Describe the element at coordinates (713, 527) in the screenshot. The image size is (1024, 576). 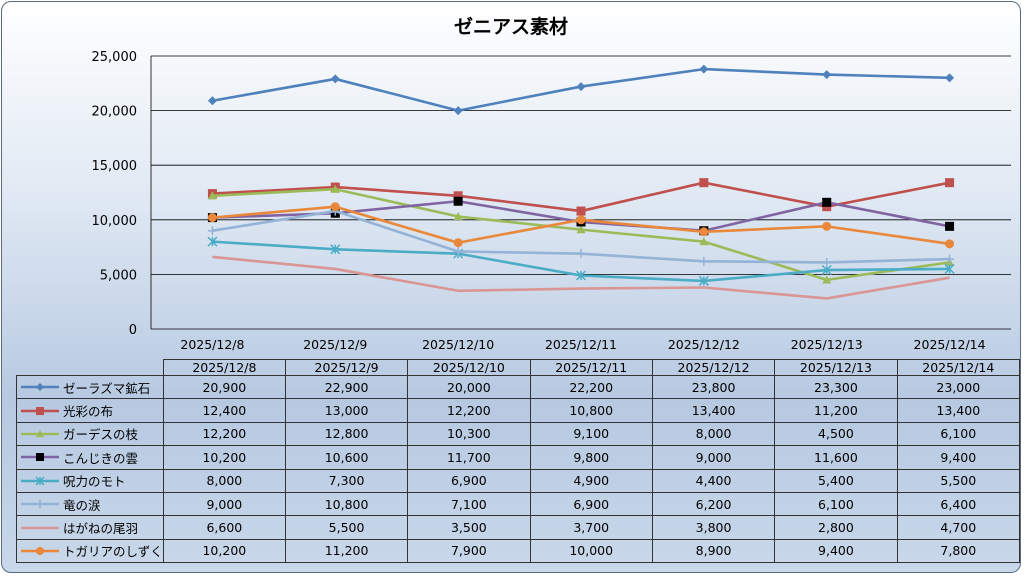
I see `table-cell: 3,800` at that location.